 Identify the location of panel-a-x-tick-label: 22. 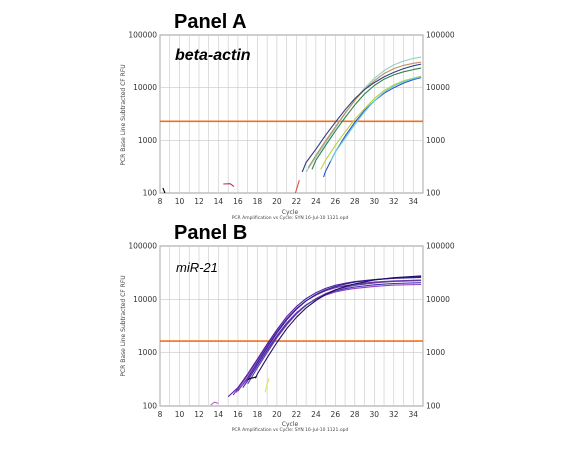
(297, 201).